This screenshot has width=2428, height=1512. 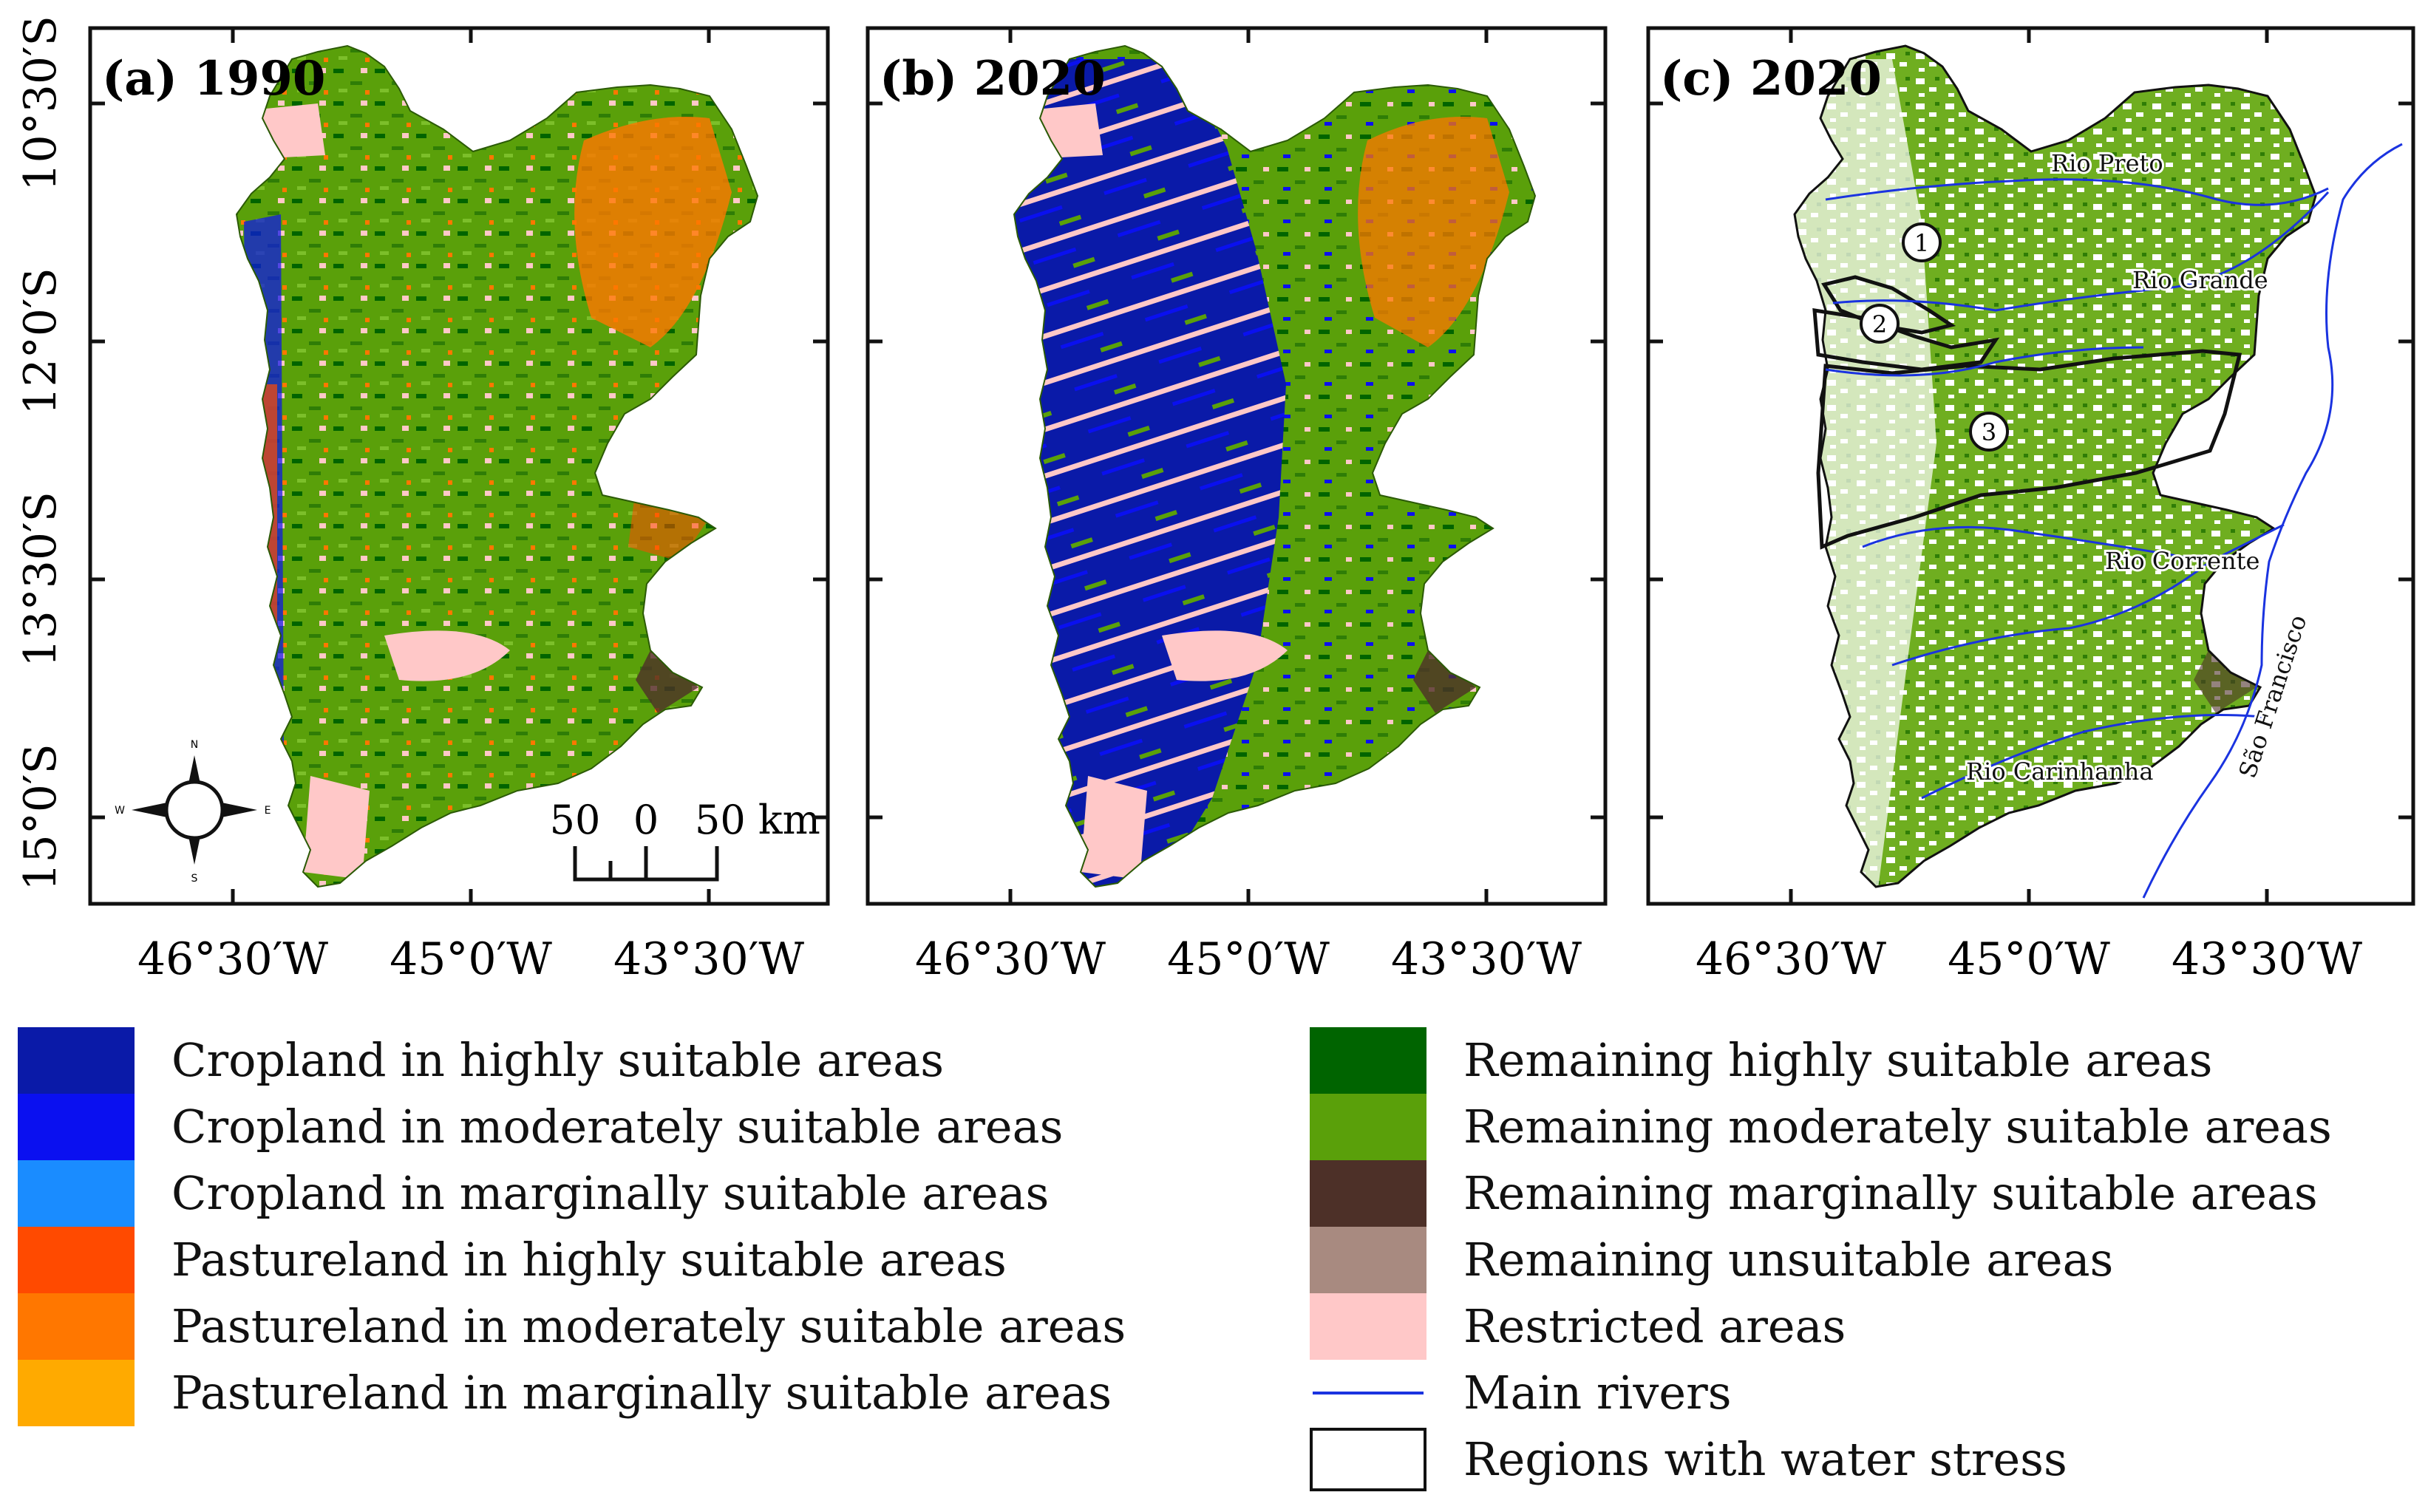 I want to click on legend-item-main-rivers: Main rivers, so click(x=1521, y=1393).